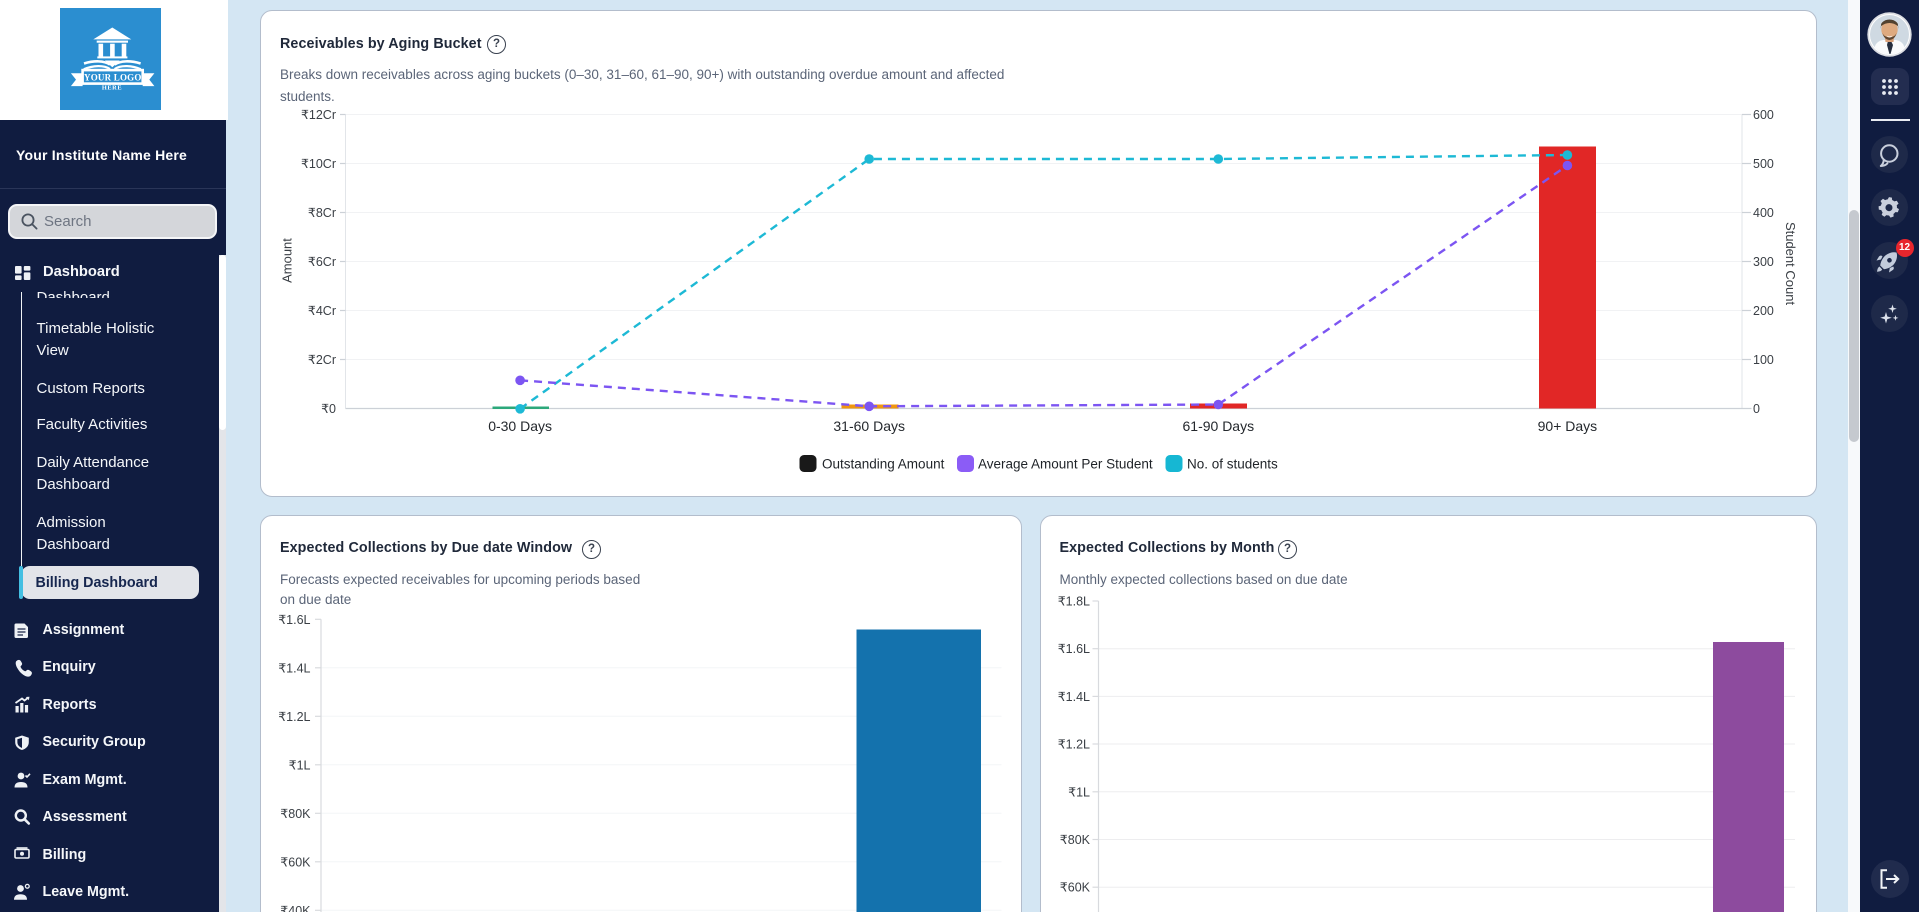  What do you see at coordinates (1763, 360) in the screenshot?
I see `svg-text: 100` at bounding box center [1763, 360].